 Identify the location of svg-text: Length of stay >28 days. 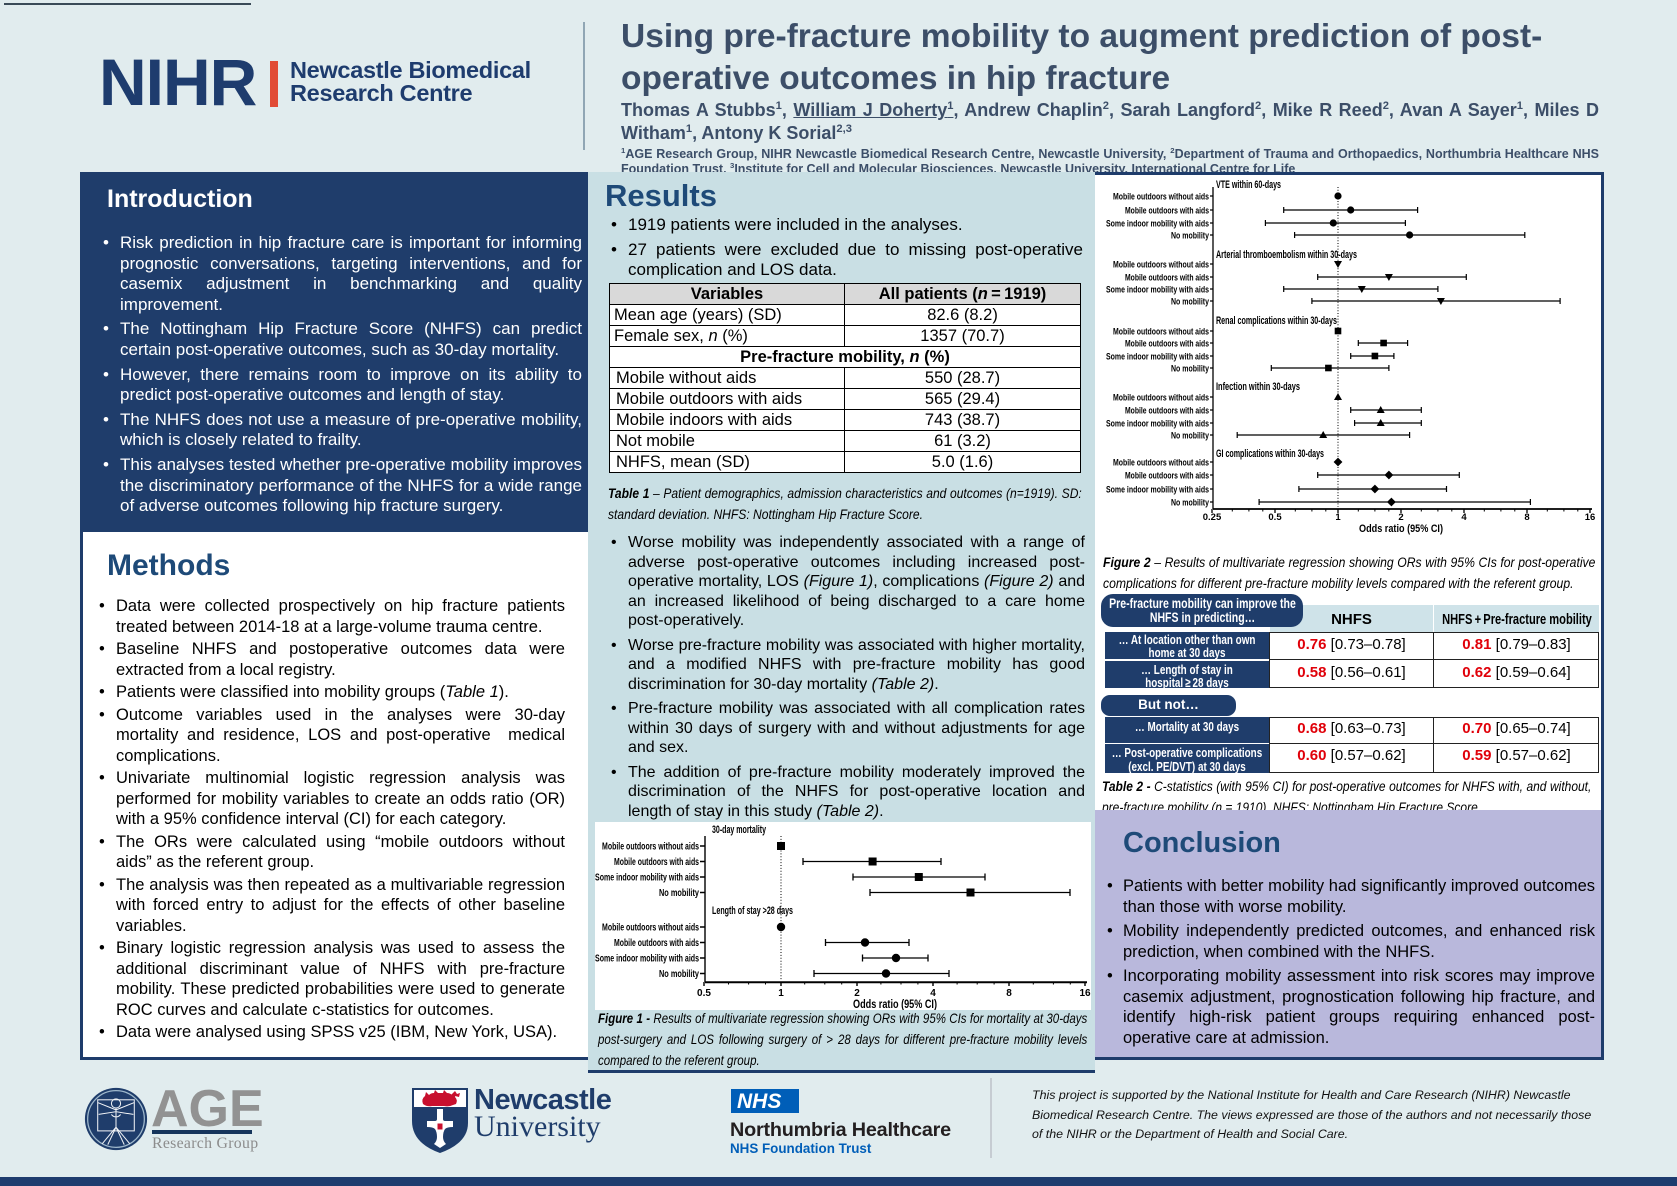
(752, 911).